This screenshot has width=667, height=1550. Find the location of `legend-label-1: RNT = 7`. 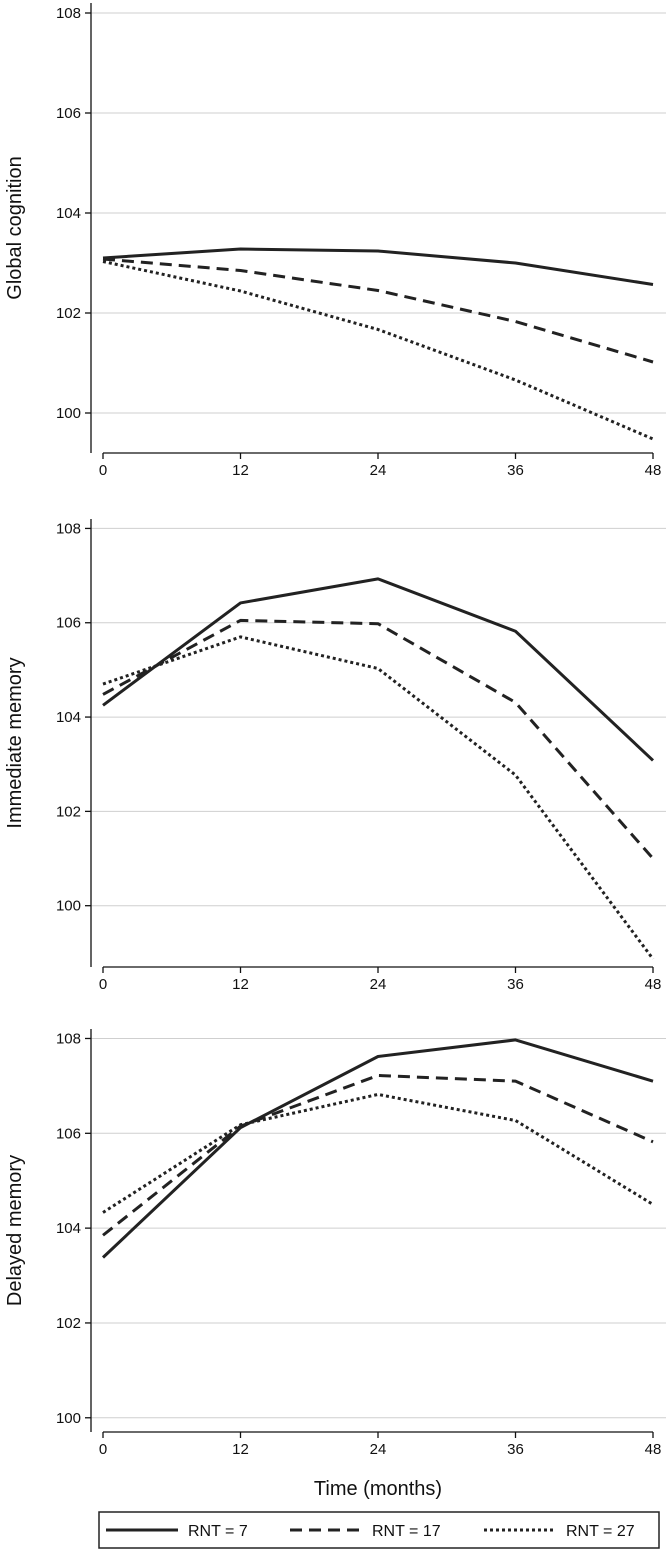

legend-label-1: RNT = 7 is located at coordinates (218, 1531).